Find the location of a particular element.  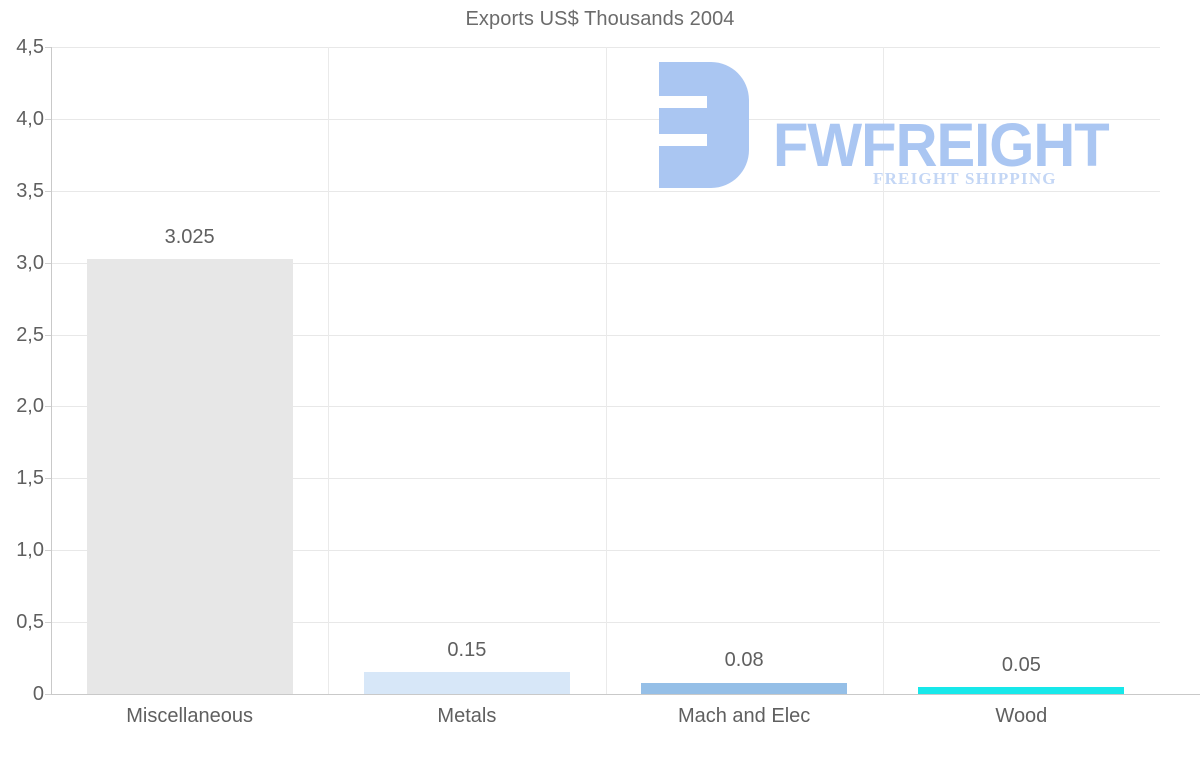

y-tick-label: 4,5 is located at coordinates (30, 47).